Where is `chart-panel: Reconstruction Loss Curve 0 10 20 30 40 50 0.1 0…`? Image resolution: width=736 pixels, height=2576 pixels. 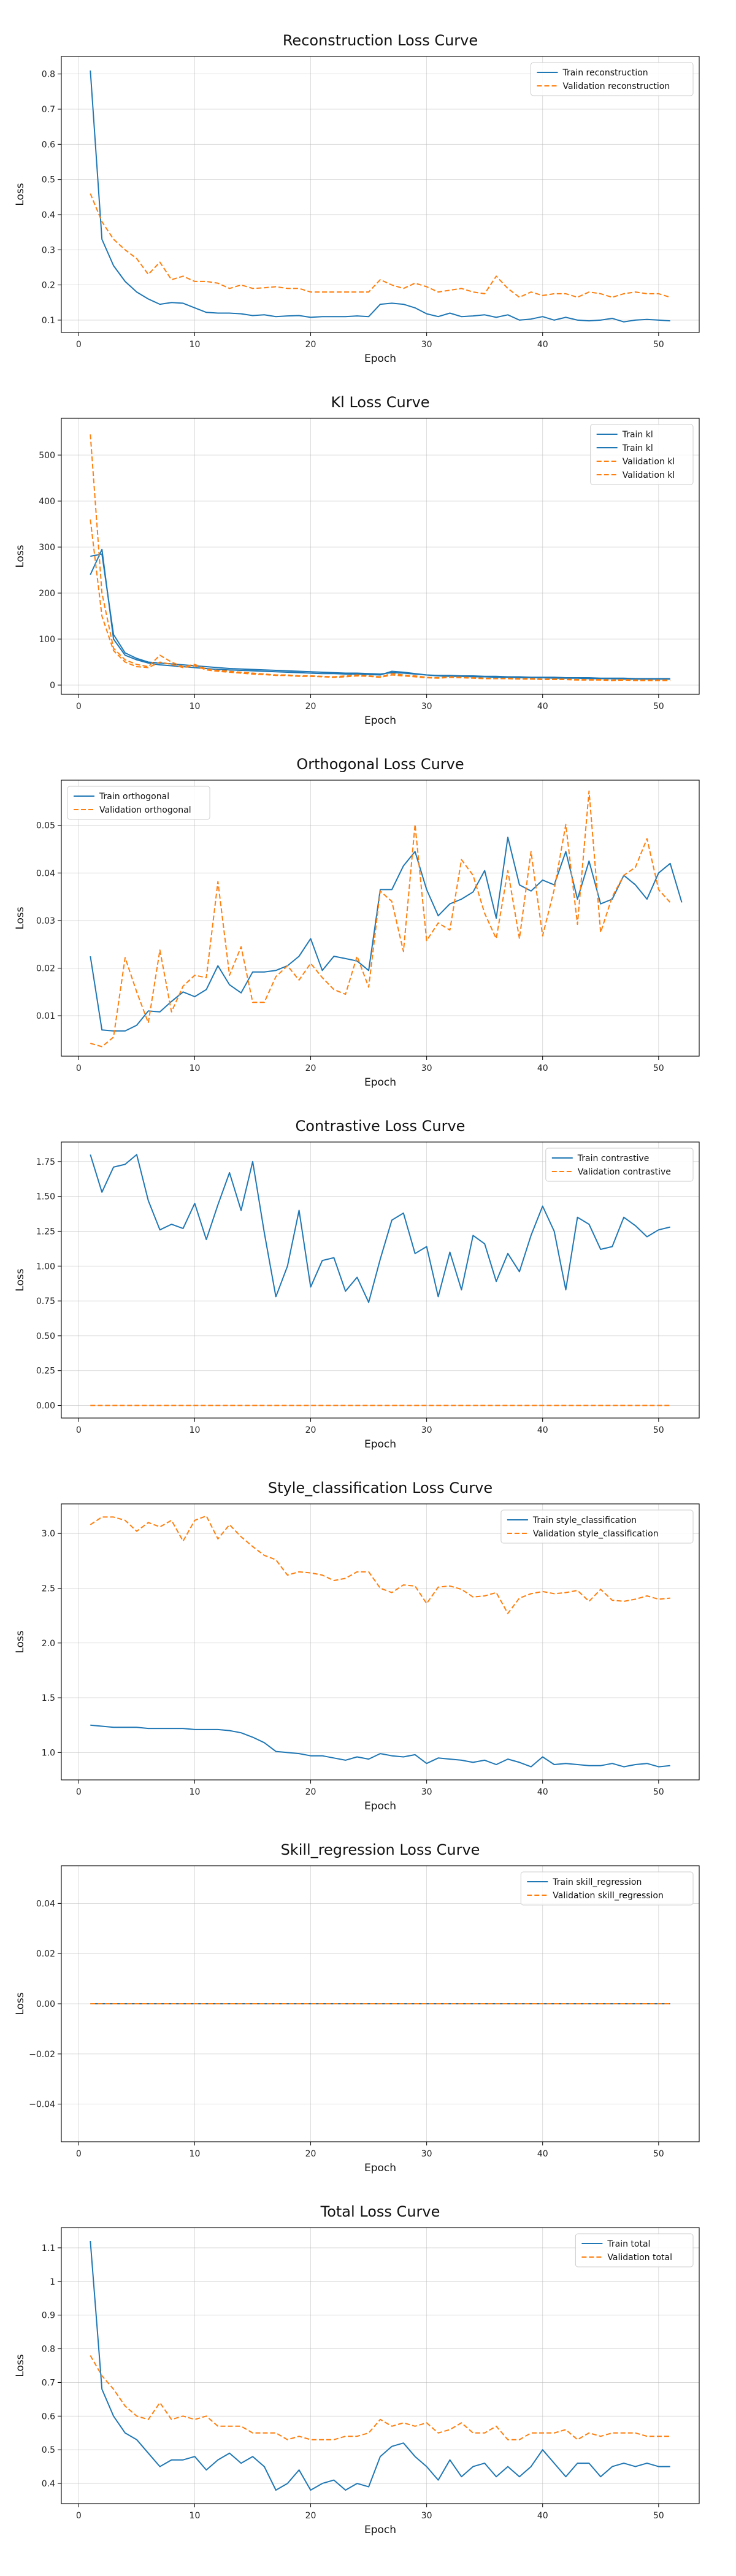
chart-panel: Reconstruction Loss Curve 0 10 20 30 40 50 0.1 0… is located at coordinates (357, 198).